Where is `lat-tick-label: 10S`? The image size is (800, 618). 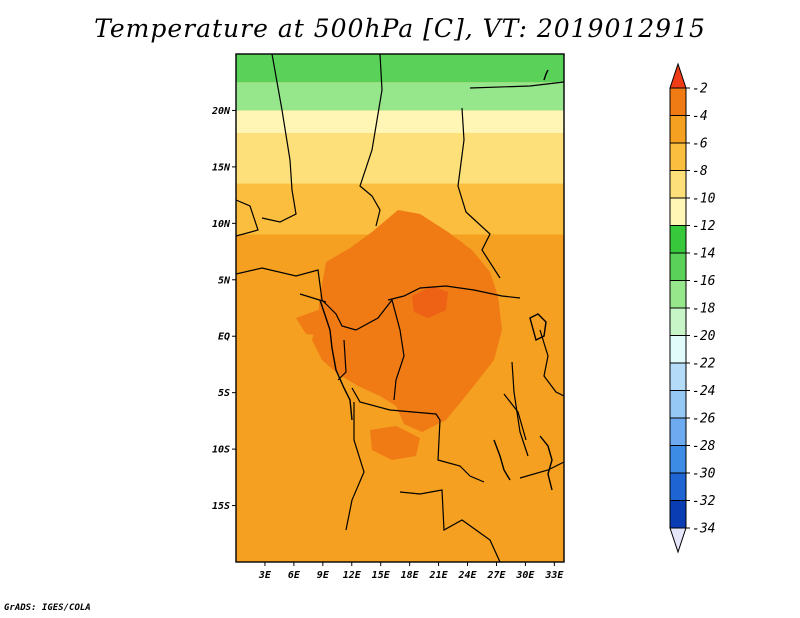 lat-tick-label: 10S is located at coordinates (221, 450).